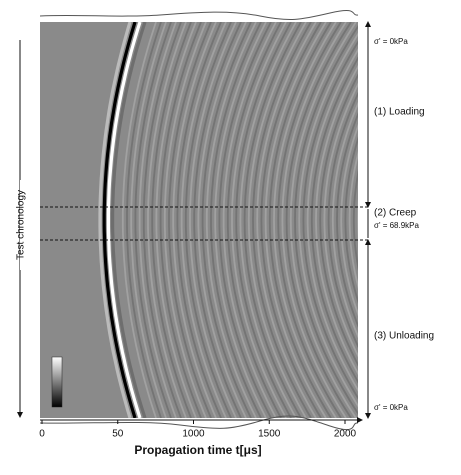 This screenshot has height=475, width=461. Describe the element at coordinates (197, 450) in the screenshot. I see `x-axis-label: Propagation time t[μs]` at that location.